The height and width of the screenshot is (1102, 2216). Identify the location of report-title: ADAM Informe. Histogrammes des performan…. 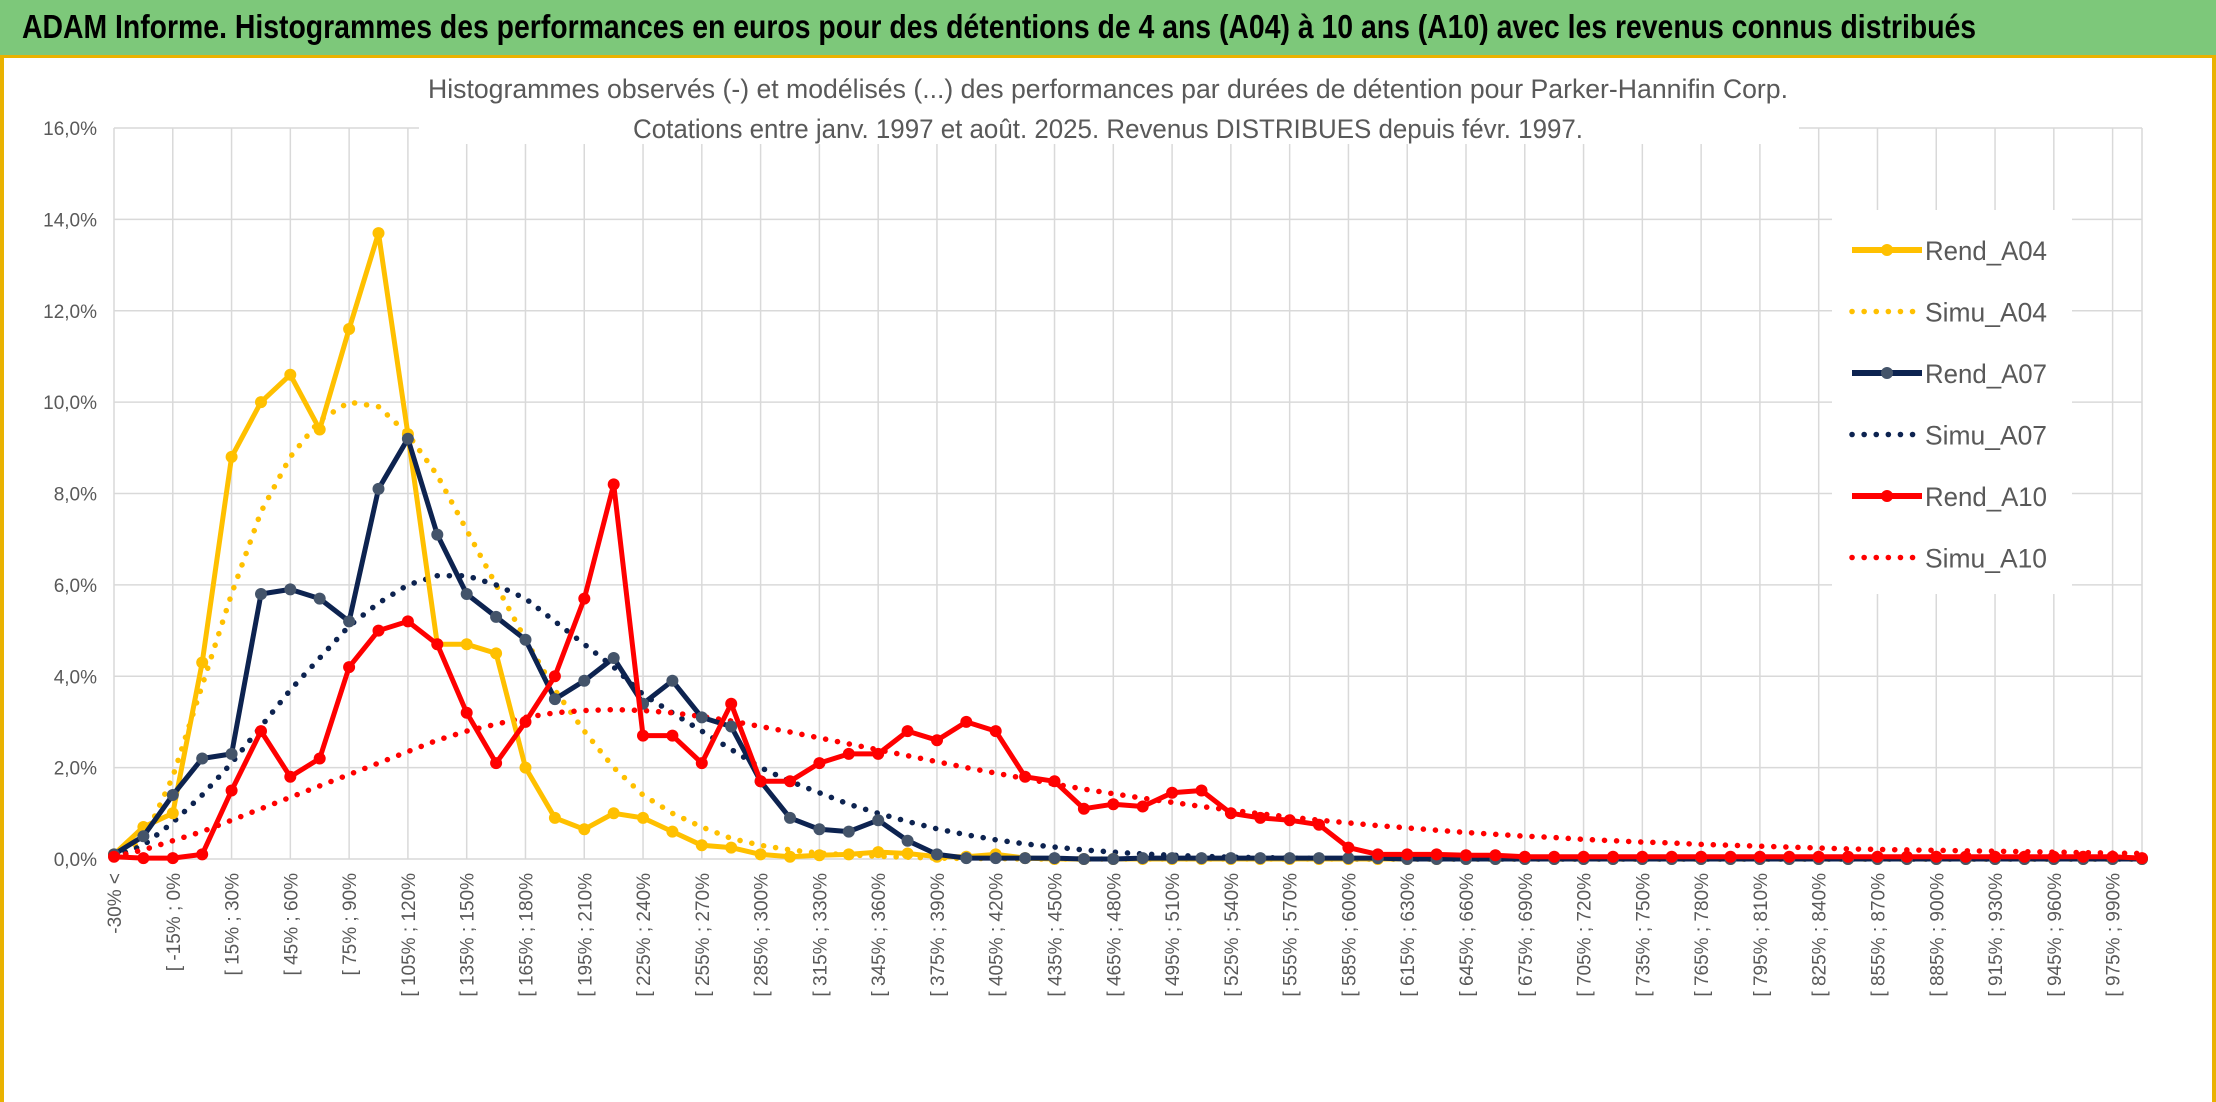
(999, 26).